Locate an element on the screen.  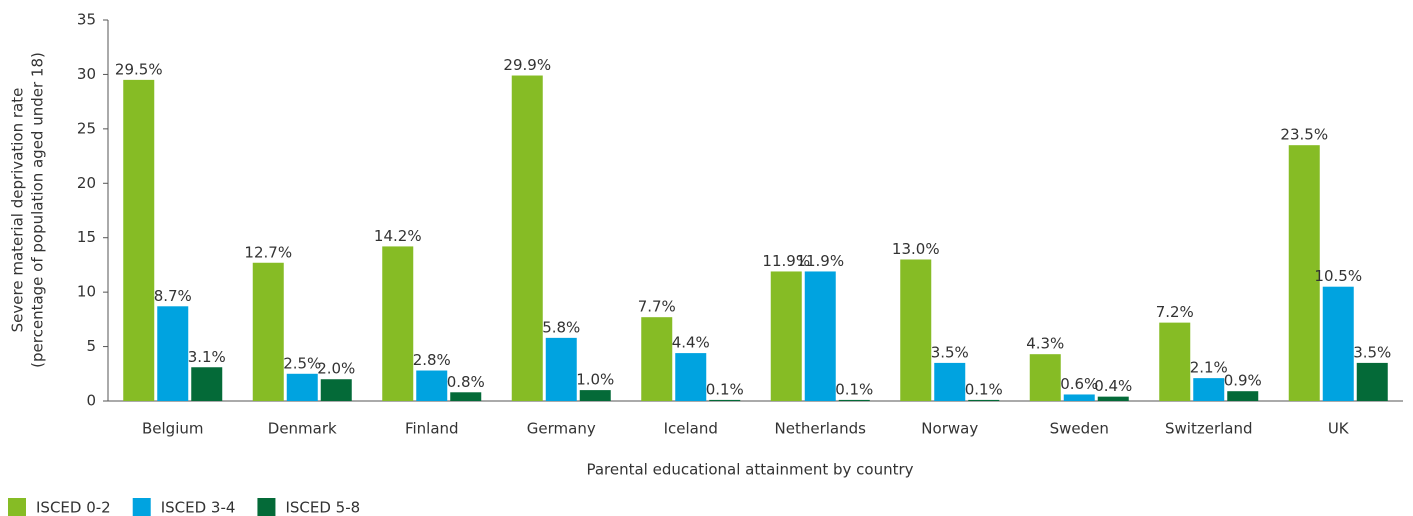
legend-label: ISCED 3-4 is located at coordinates (198, 507).